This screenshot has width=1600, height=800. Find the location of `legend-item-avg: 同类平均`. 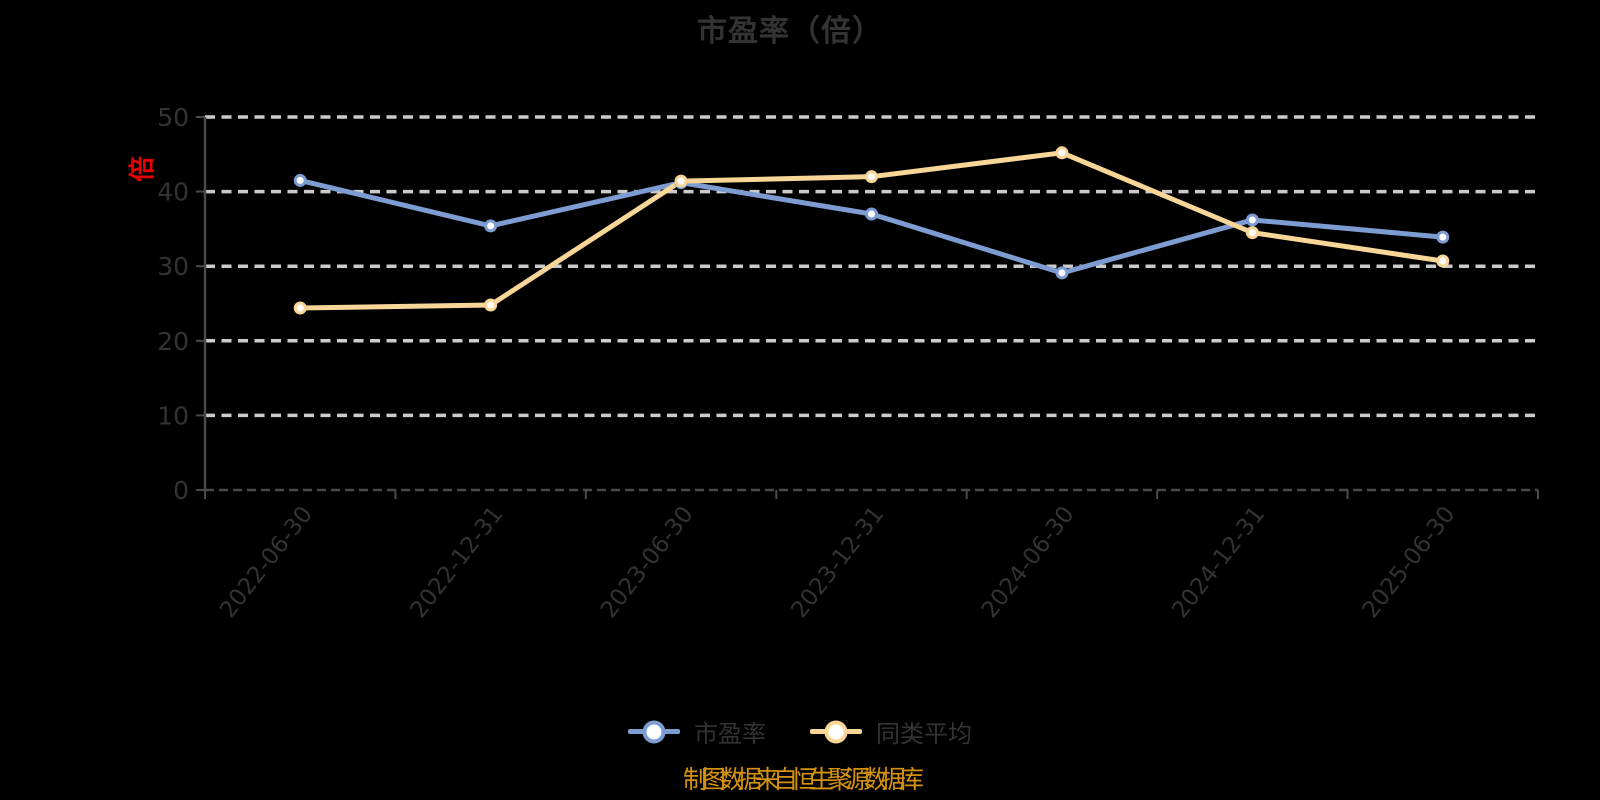

legend-item-avg: 同类平均 is located at coordinates (891, 731).